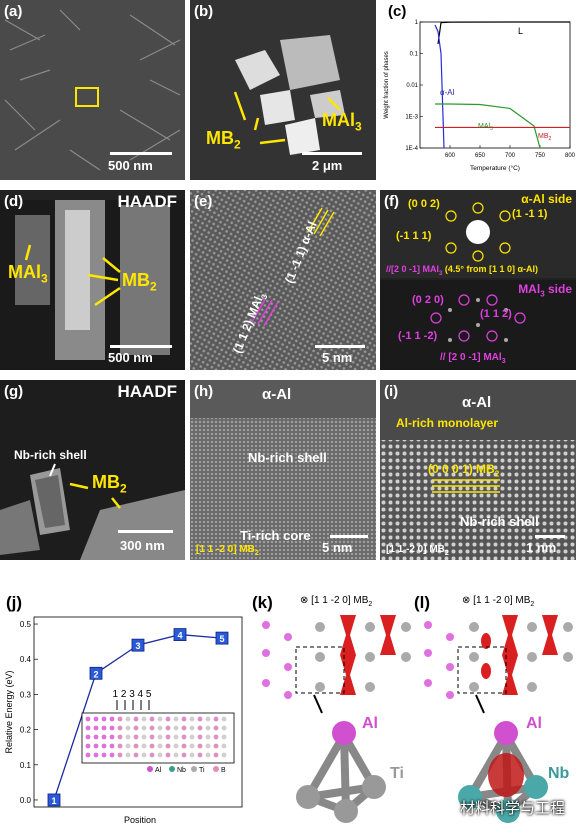 The image size is (576, 827). What do you see at coordinates (13, 11) in the screenshot?
I see `panel-label: (a)` at bounding box center [13, 11].